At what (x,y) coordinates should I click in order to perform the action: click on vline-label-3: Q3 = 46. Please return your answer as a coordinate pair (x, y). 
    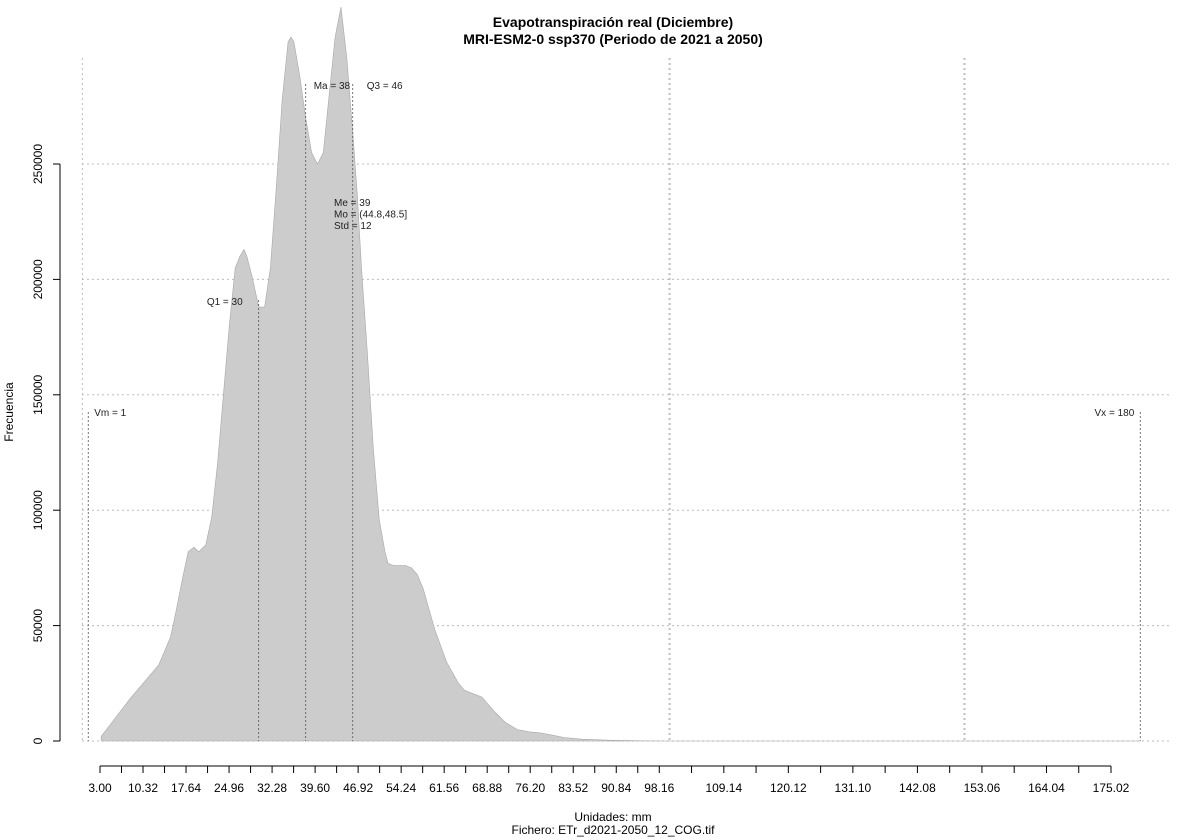
    Looking at the image, I should click on (385, 86).